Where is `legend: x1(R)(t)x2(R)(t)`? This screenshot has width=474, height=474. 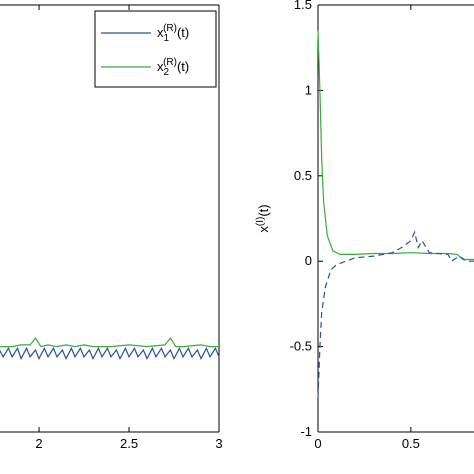 legend: x1(R)(t)x2(R)(t) is located at coordinates (155, 49).